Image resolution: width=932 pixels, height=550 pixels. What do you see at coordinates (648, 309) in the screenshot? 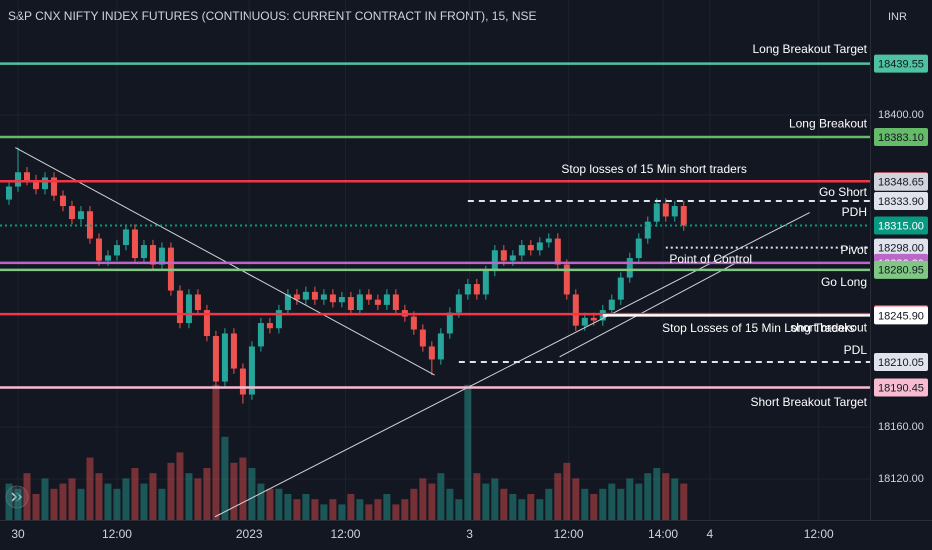
I see `trendline` at bounding box center [648, 309].